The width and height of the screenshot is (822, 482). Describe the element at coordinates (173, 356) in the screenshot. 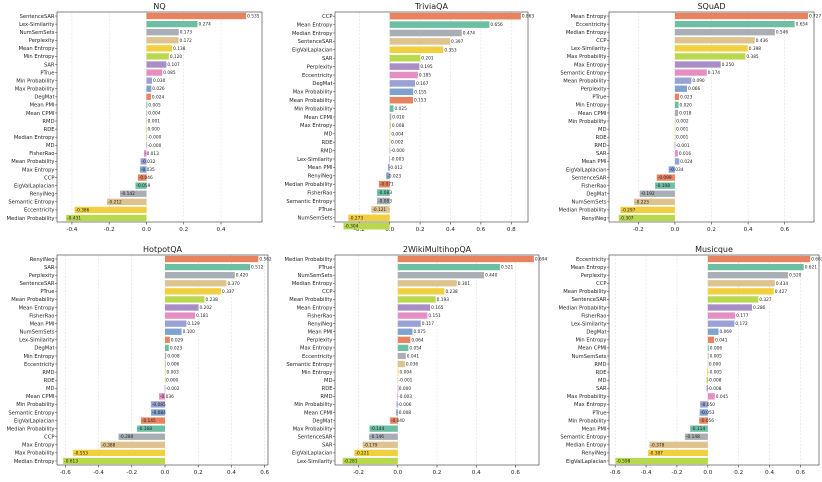

I see `data-label: 0.008` at that location.